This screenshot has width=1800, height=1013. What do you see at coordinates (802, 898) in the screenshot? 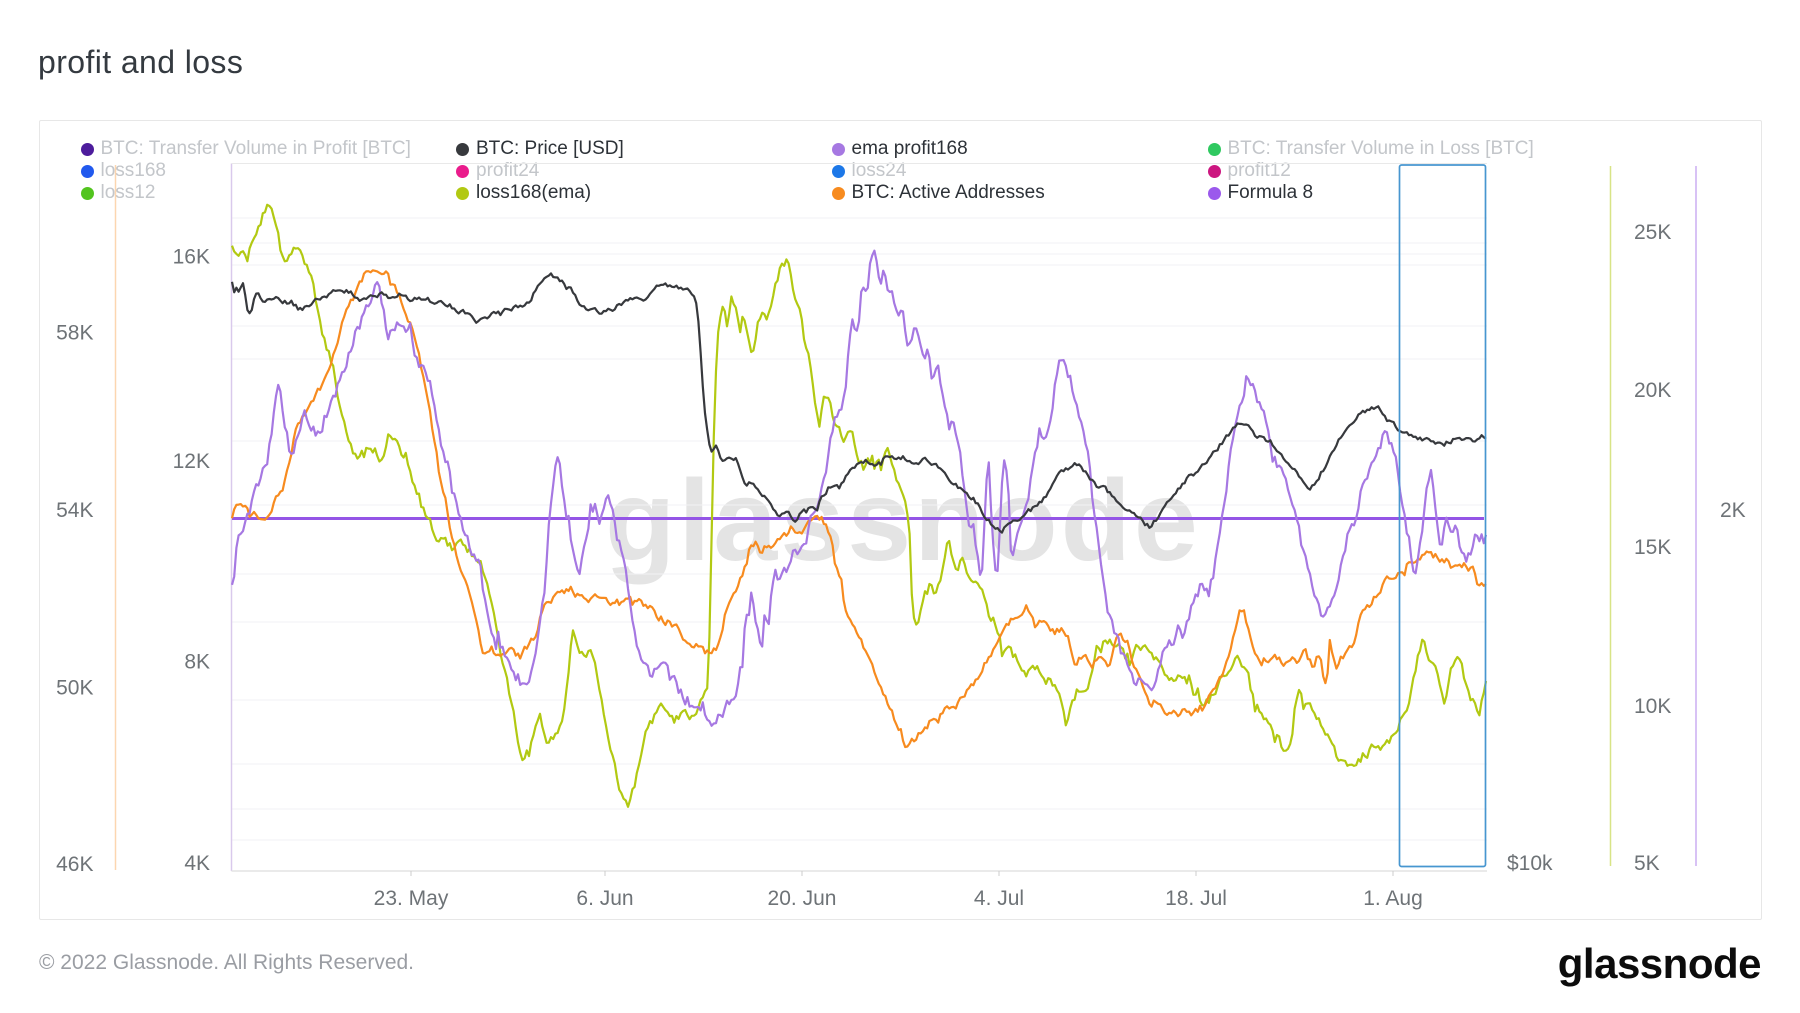
I see `svg-text: 20. Jun` at bounding box center [802, 898].